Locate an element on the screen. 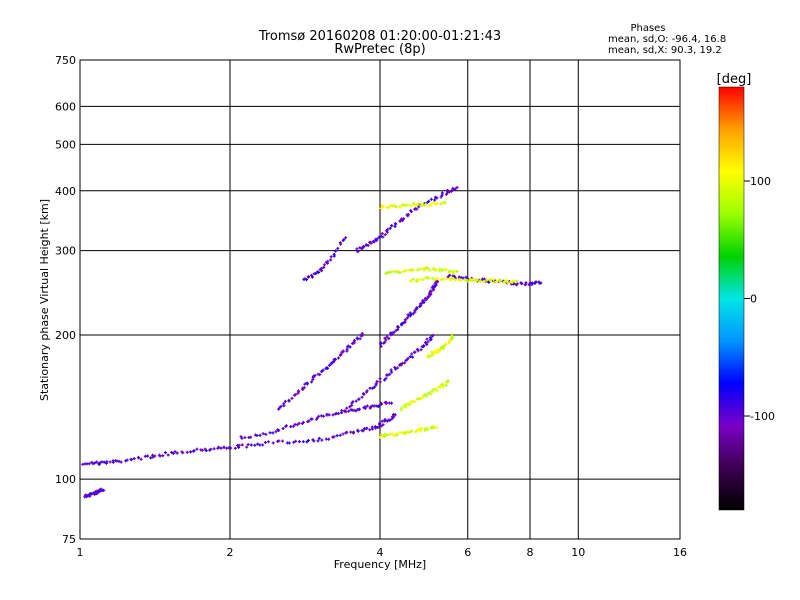 The height and width of the screenshot is (600, 800). colorbar-gradient is located at coordinates (731, 298).